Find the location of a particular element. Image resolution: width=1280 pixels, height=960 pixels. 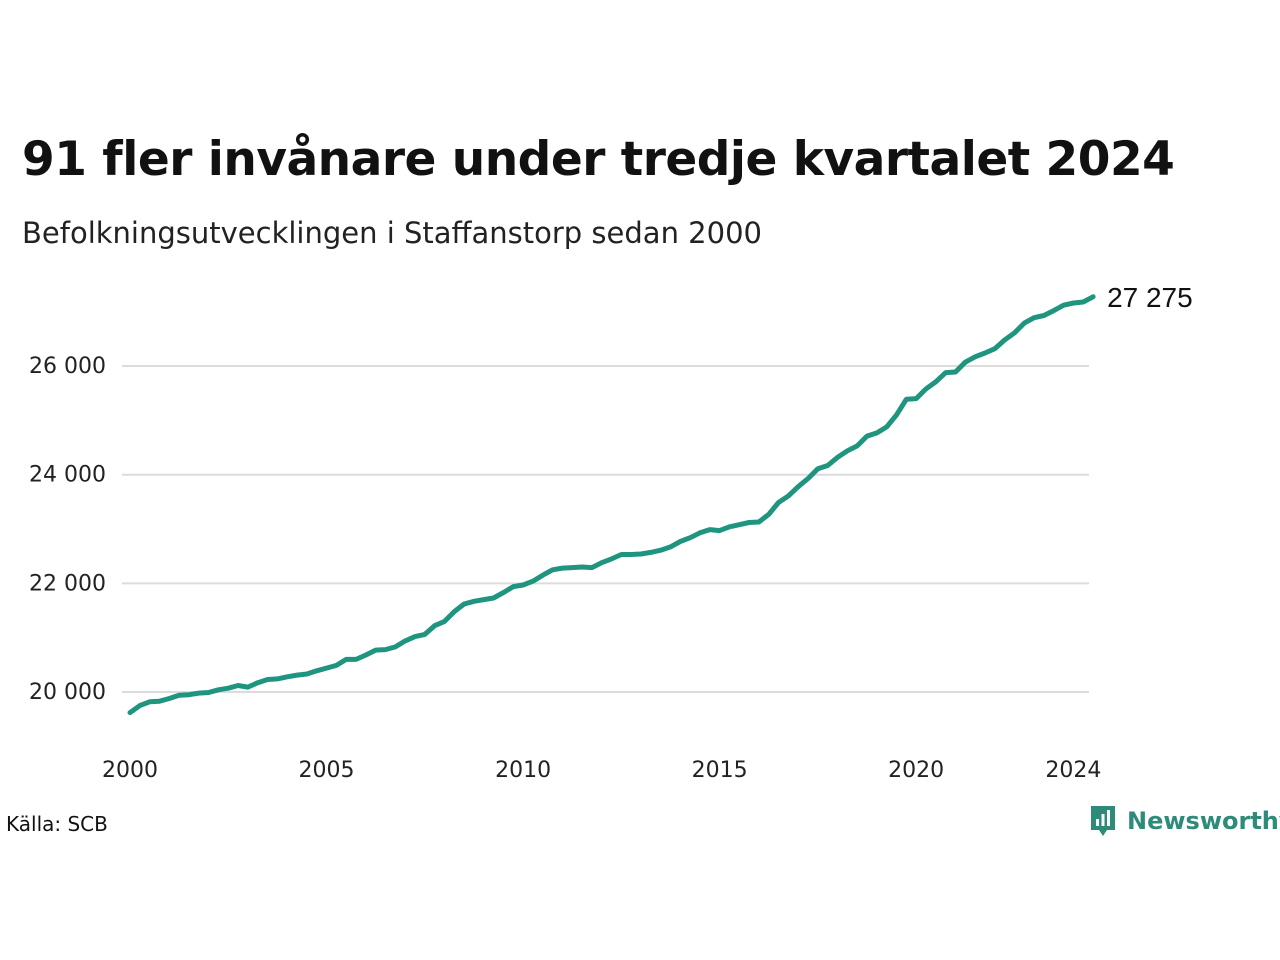

brand-logo: Newsworthy is located at coordinates (1184, 821).